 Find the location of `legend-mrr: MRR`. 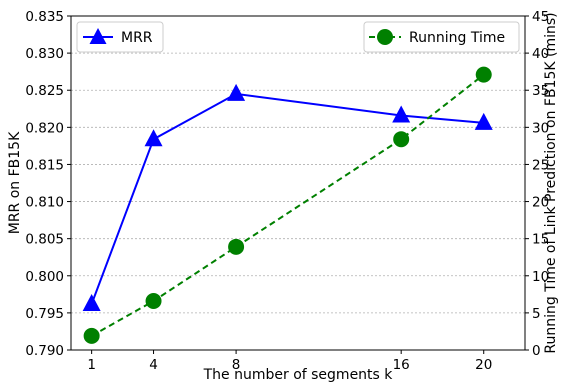

legend-mrr: MRR is located at coordinates (120, 37).